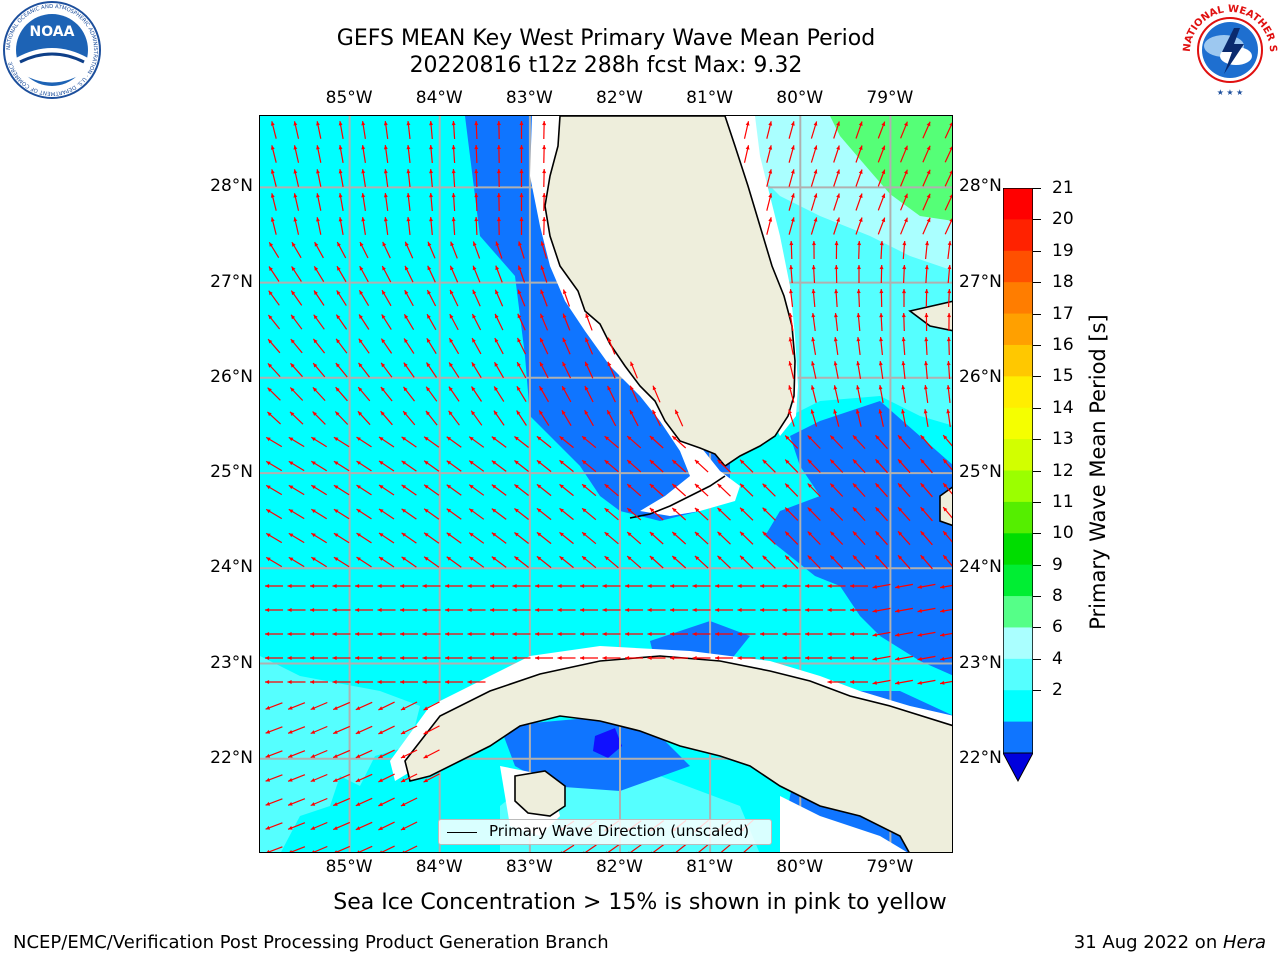 This screenshot has height=960, width=1280. What do you see at coordinates (1057, 564) in the screenshot?
I see `colorbar-tick-label: 9` at bounding box center [1057, 564].